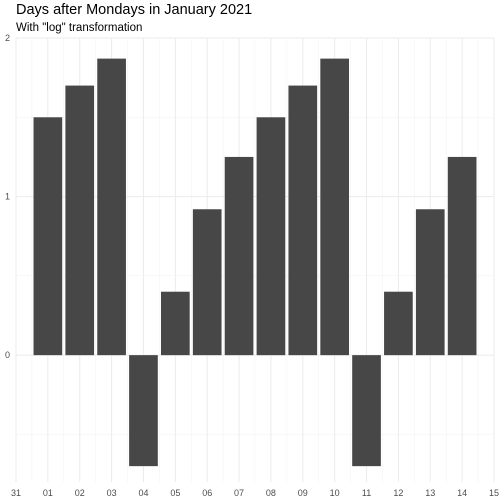 The height and width of the screenshot is (504, 504). What do you see at coordinates (494, 493) in the screenshot?
I see `x-tick-label: 15` at bounding box center [494, 493].